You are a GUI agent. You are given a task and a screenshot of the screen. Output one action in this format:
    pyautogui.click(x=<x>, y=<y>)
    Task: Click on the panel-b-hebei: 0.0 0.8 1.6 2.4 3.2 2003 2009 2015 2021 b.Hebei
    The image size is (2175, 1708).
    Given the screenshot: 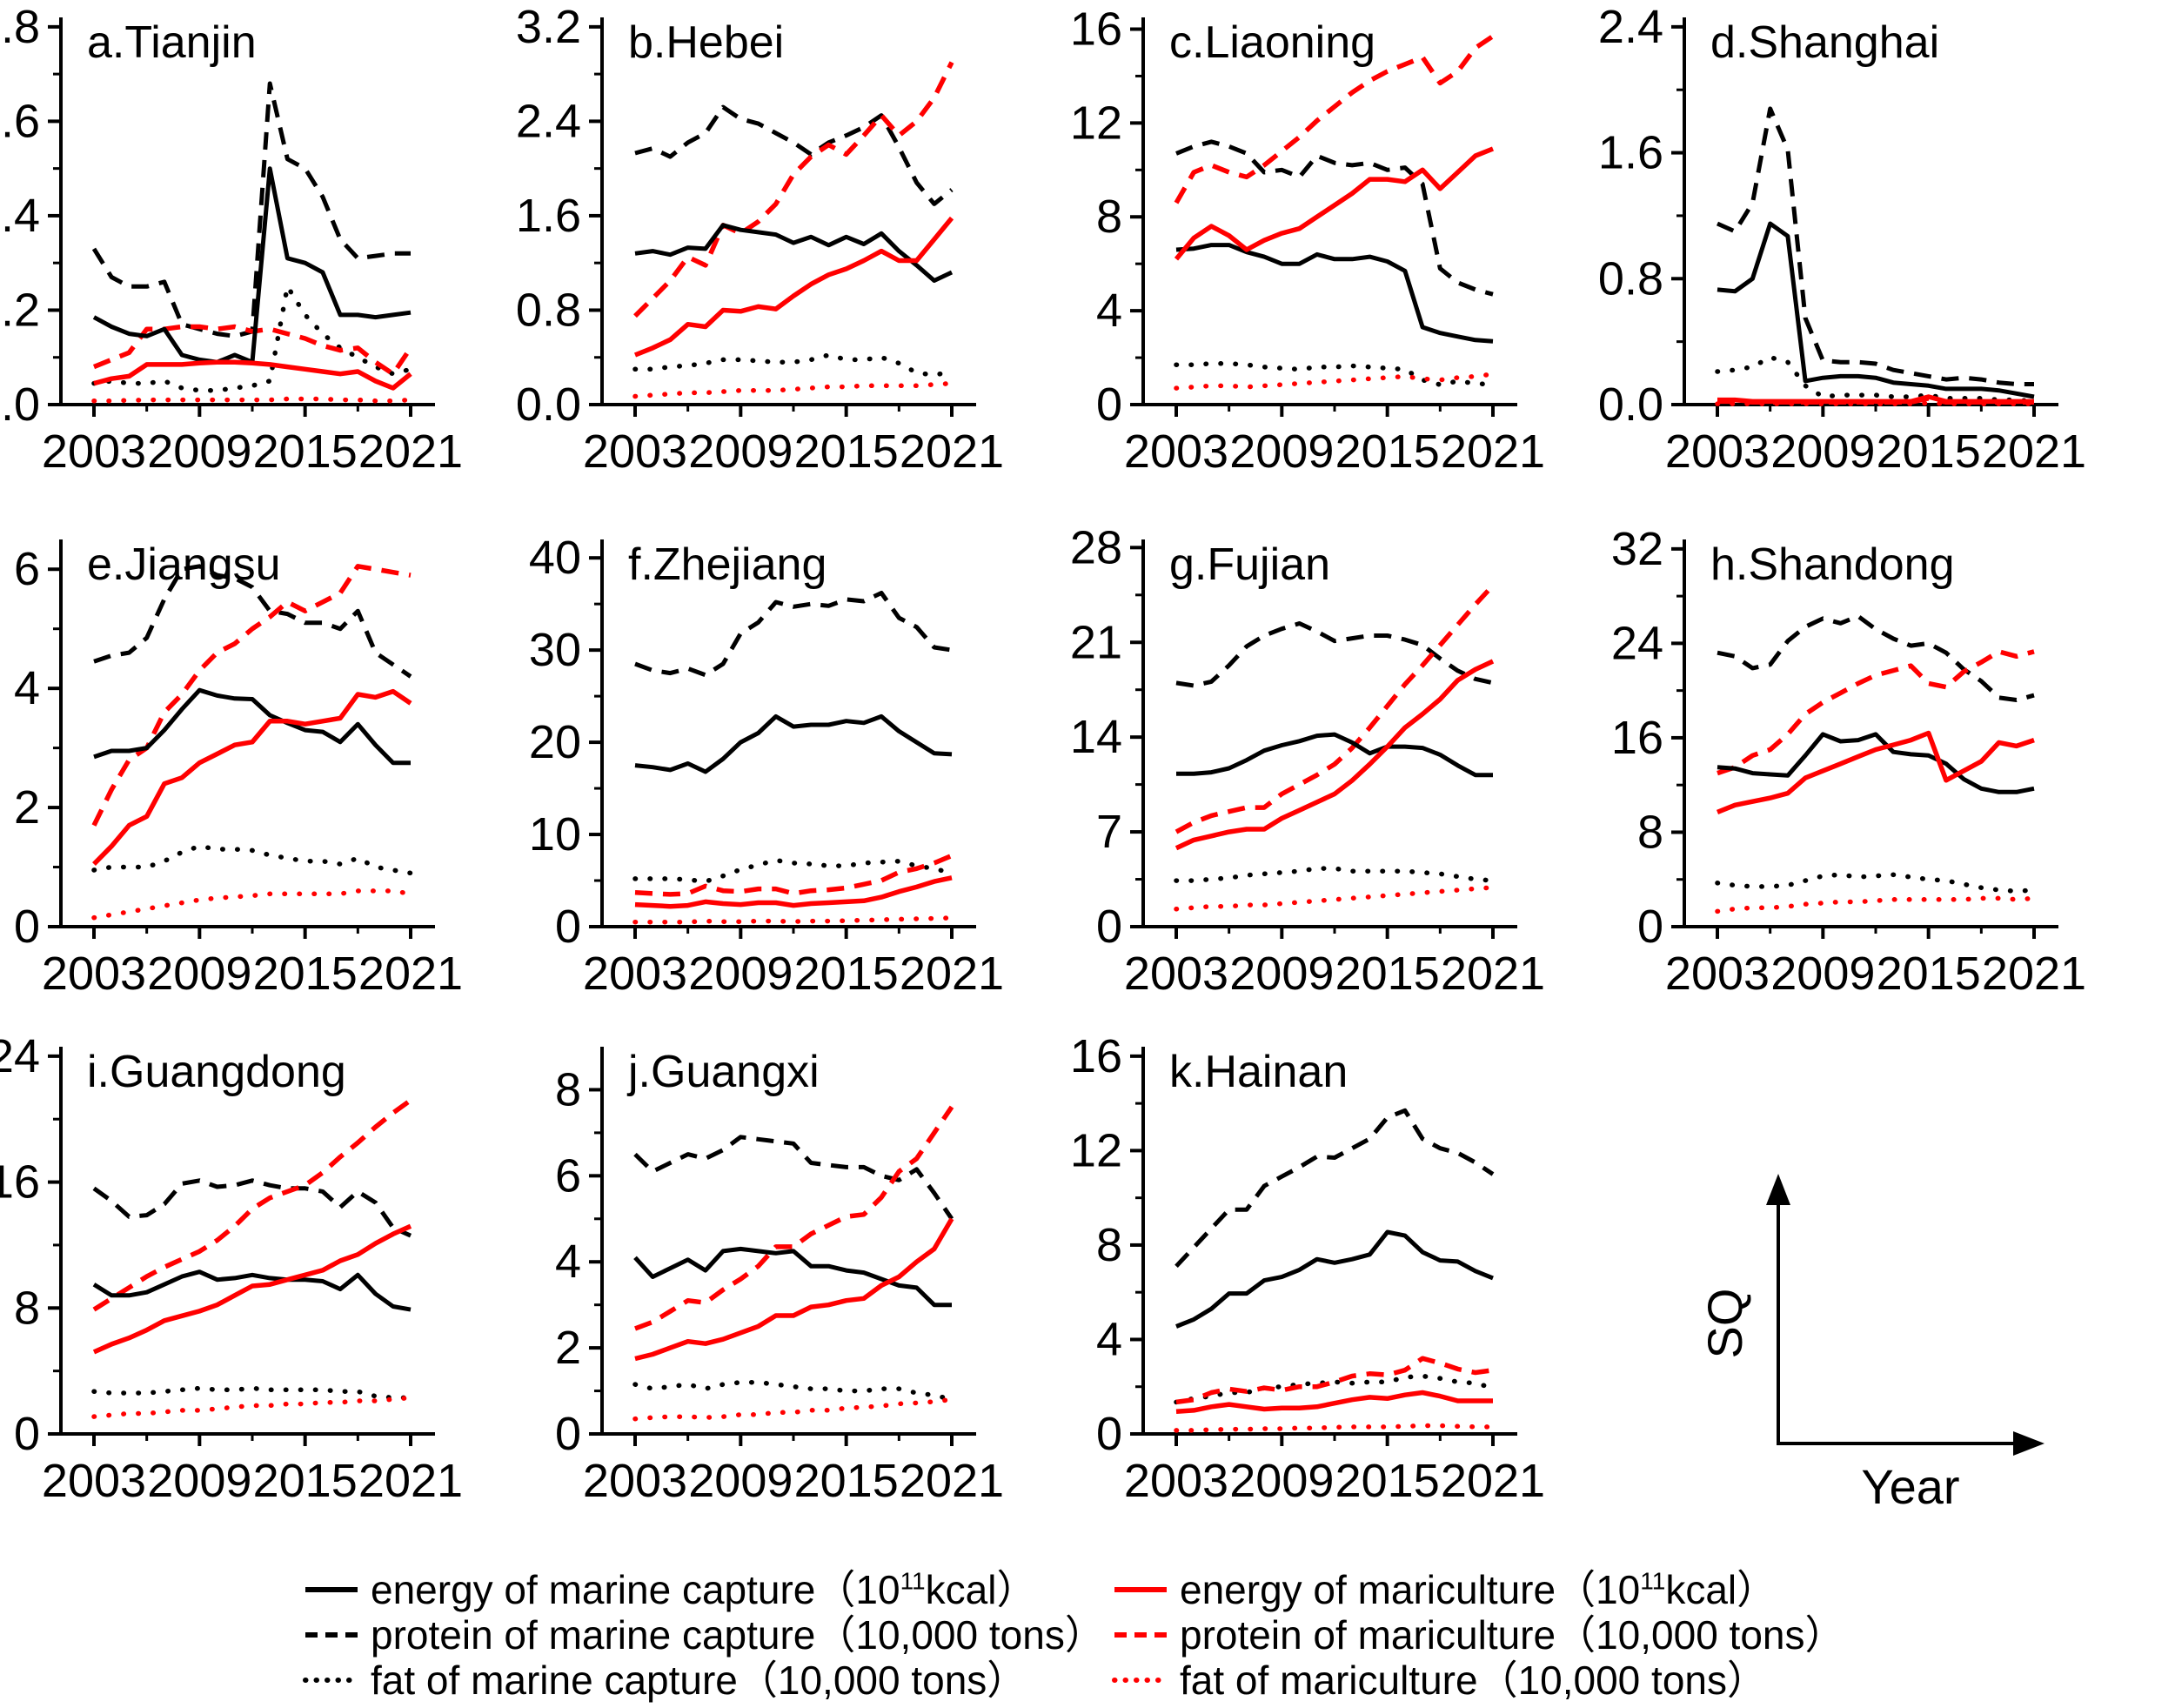 What is the action you would take?
    pyautogui.click(x=760, y=240)
    